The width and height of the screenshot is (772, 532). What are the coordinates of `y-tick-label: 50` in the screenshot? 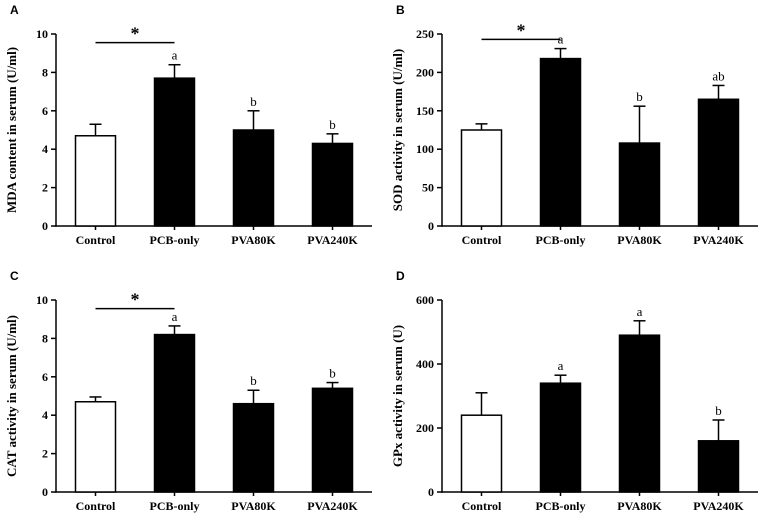 It's located at (428, 188).